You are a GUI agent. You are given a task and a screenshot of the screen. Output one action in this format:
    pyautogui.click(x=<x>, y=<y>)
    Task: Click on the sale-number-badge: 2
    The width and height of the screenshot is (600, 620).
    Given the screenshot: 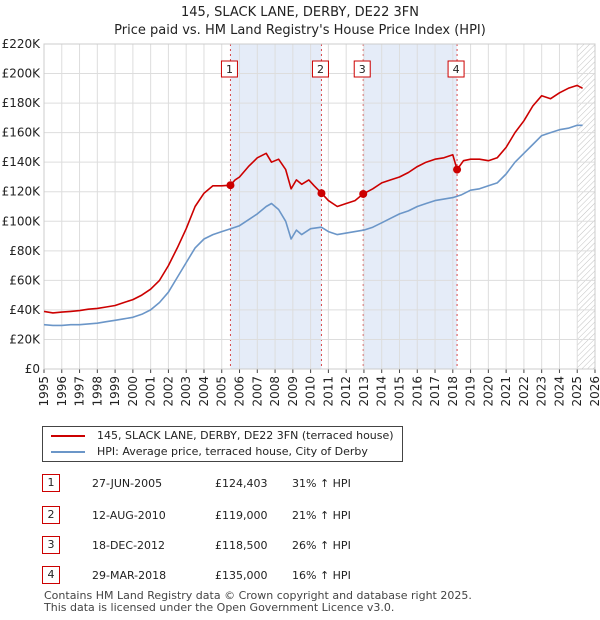 What is the action you would take?
    pyautogui.click(x=51, y=515)
    